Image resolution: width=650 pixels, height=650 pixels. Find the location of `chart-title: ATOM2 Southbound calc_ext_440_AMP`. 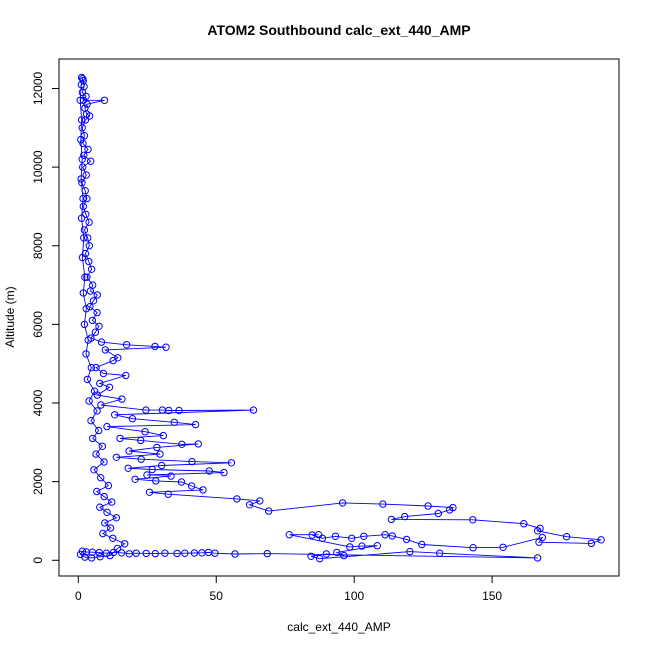

chart-title: ATOM2 Southbound calc_ext_440_AMP is located at coordinates (338, 30).